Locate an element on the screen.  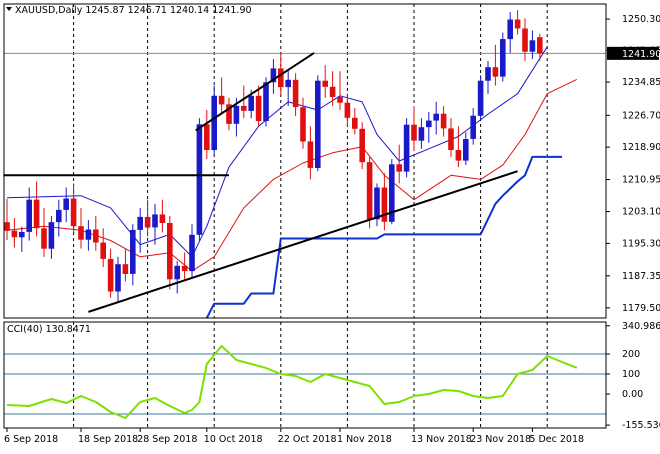
time-axis-label: 6 Sep 2018 is located at coordinates (31, 439).